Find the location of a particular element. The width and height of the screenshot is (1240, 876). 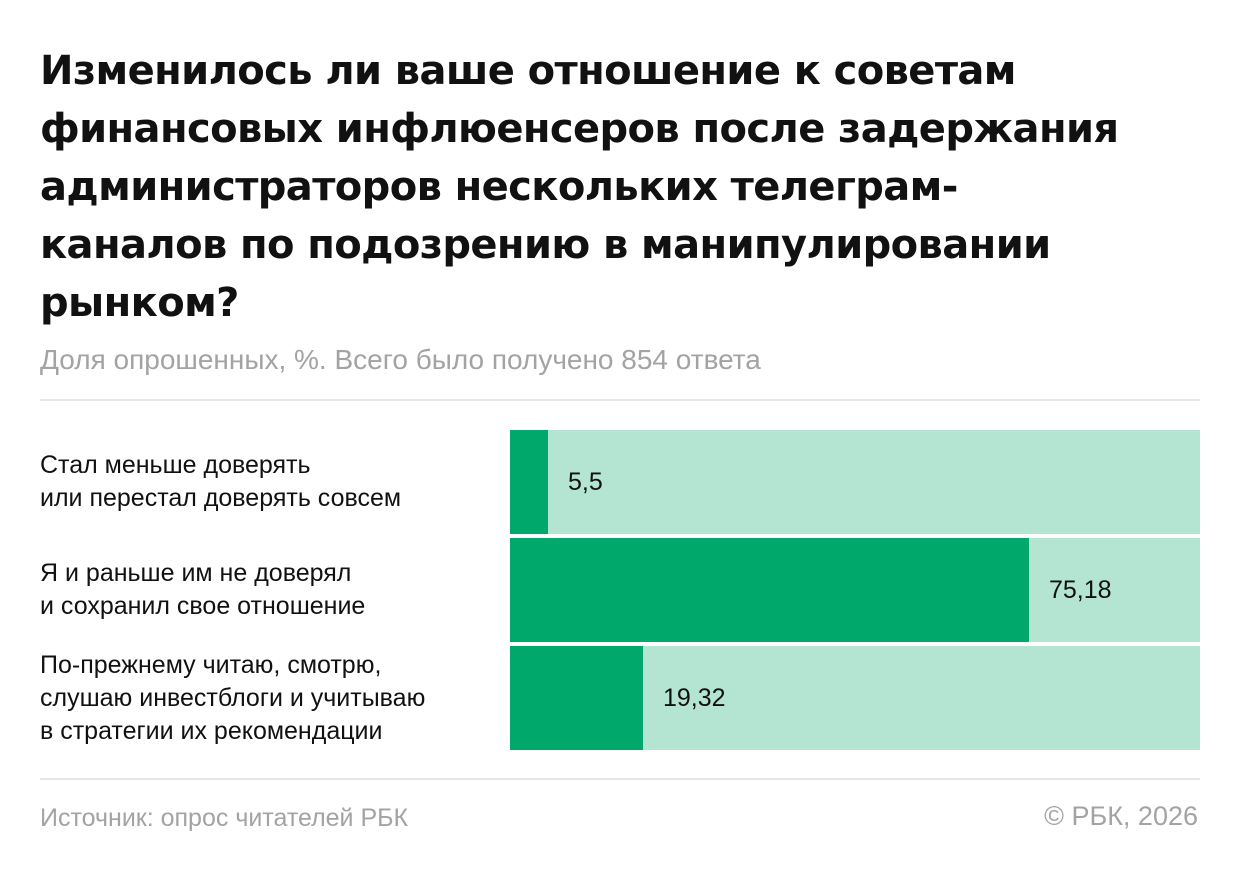

bar-track: 19,32 is located at coordinates (855, 698).